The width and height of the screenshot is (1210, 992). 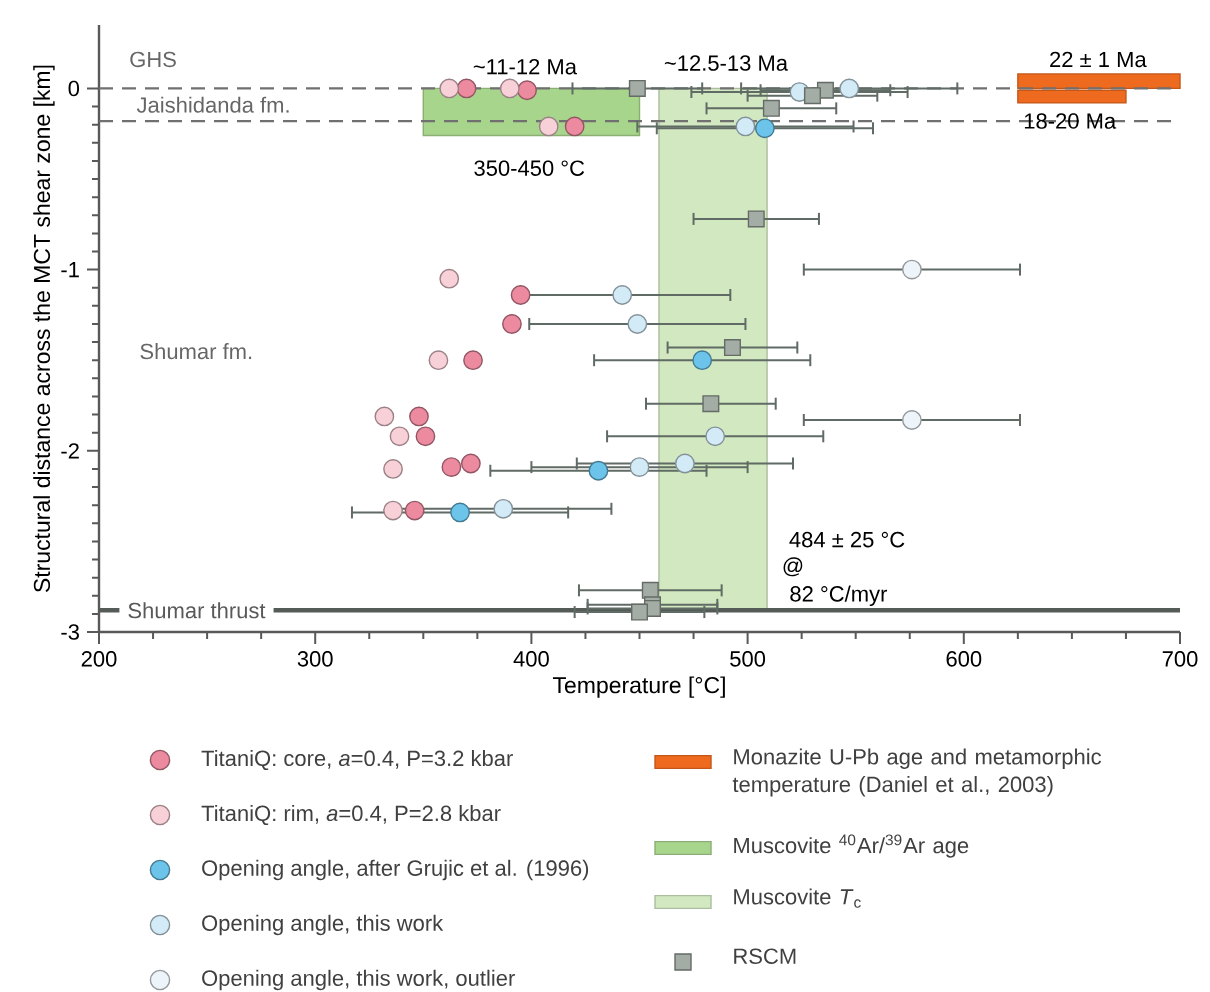 I want to click on legend-label: Opening angle, this work, so click(x=323, y=925).